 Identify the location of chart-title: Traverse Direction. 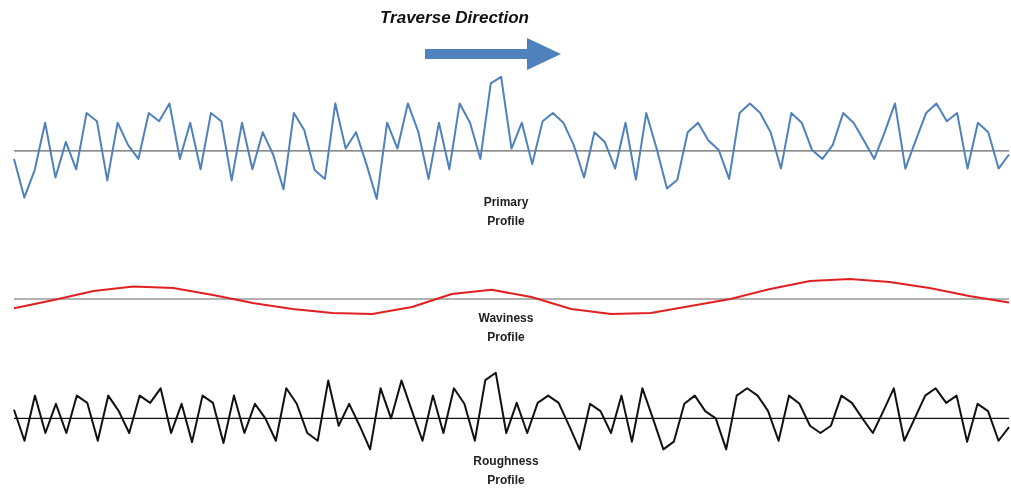
(455, 18).